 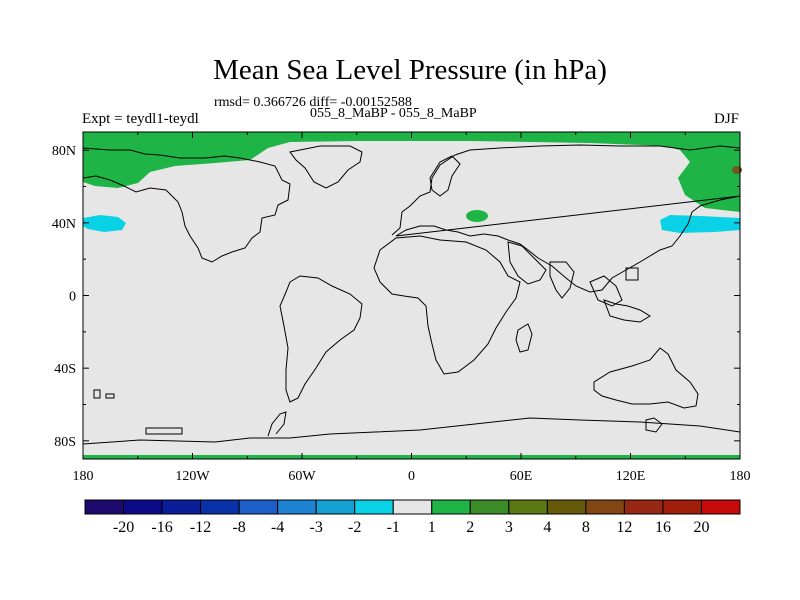 I want to click on chart-title: Mean Sea Level Pressure (in hPa), so click(x=410, y=70).